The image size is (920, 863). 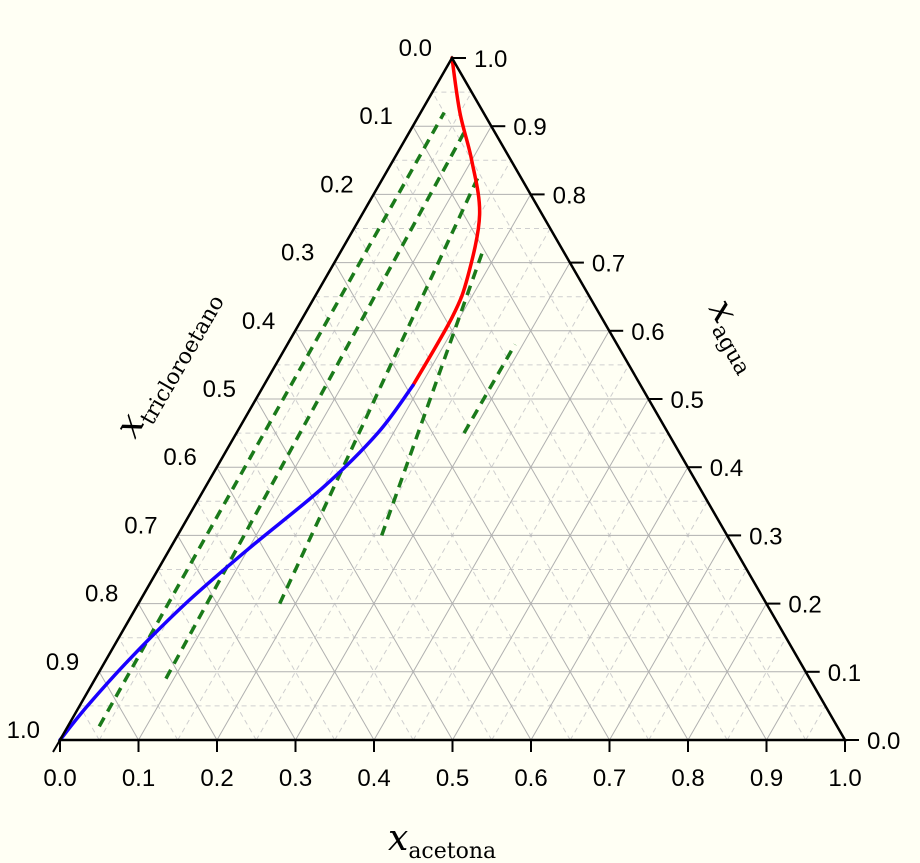 What do you see at coordinates (804, 605) in the screenshot?
I see `tick-label-agua: 0.2` at bounding box center [804, 605].